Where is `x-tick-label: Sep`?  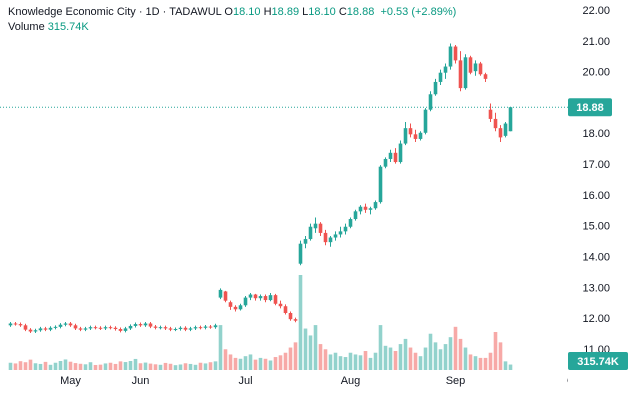 x-tick-label: Sep is located at coordinates (456, 381).